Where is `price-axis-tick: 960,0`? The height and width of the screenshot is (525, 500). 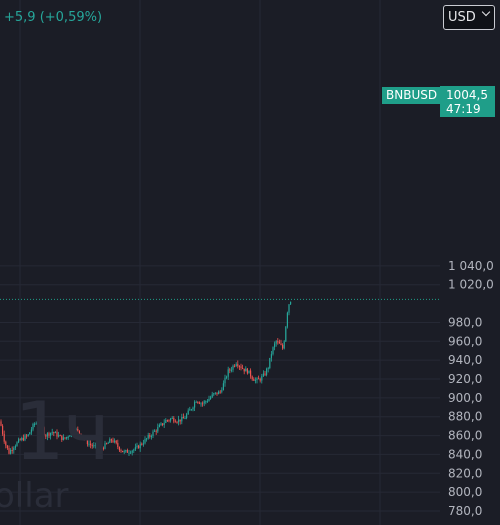 price-axis-tick: 960,0 is located at coordinates (465, 341).